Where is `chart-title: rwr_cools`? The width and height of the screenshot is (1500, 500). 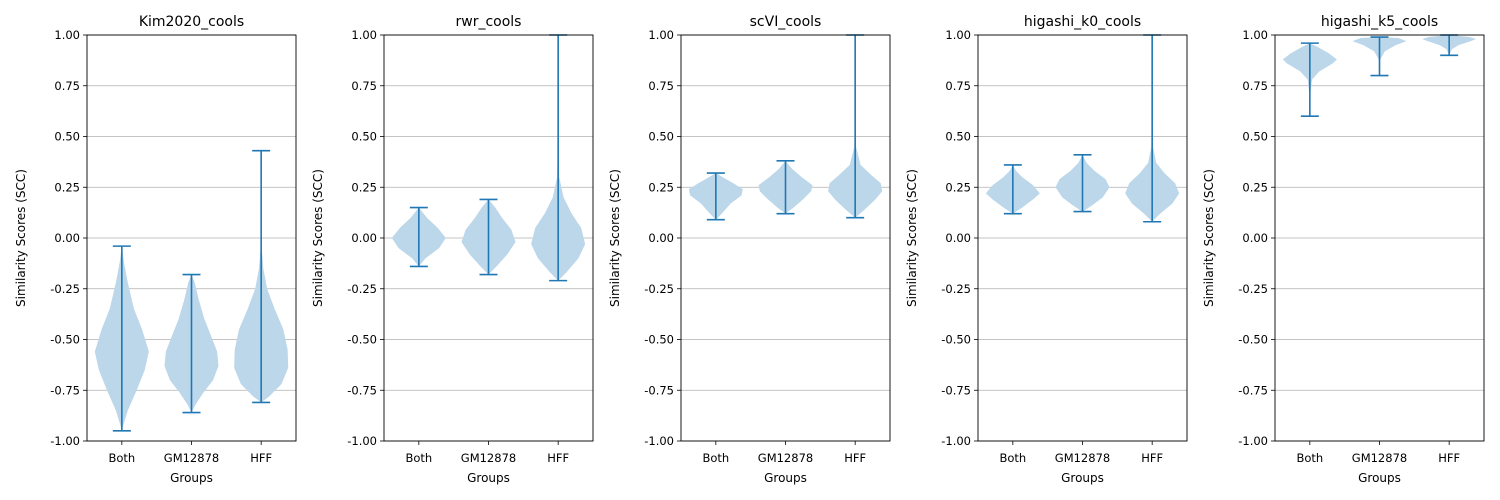 chart-title: rwr_cools is located at coordinates (489, 22).